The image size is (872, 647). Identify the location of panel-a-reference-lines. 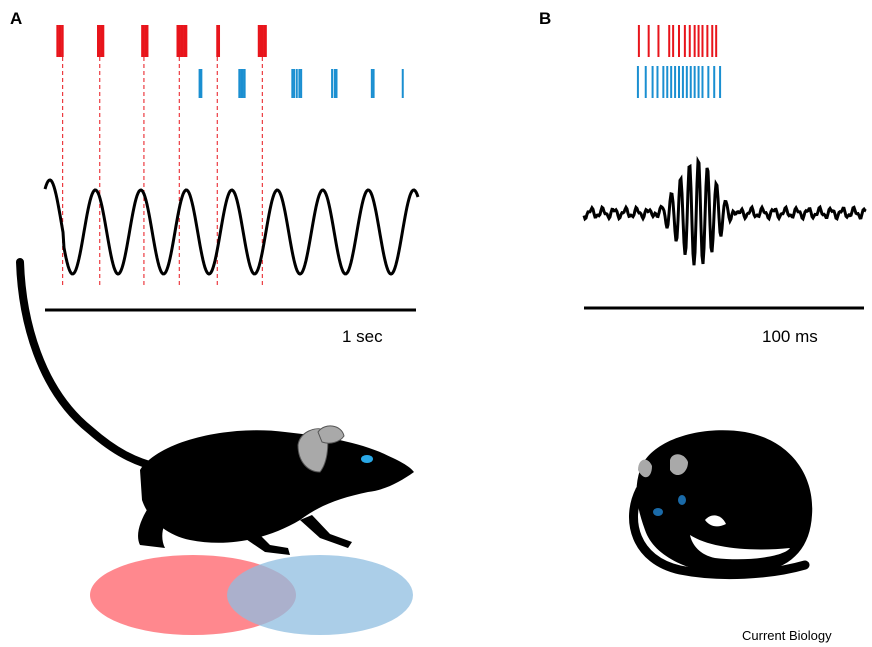
(162, 172).